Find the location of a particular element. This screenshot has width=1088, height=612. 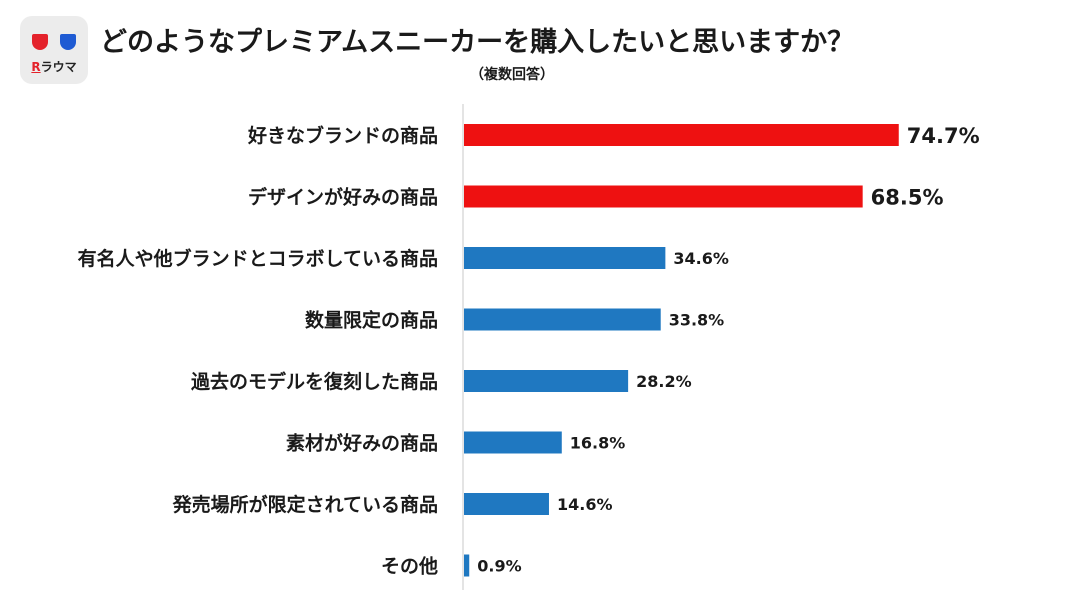

category-label: 数量限定の商品 is located at coordinates (371, 320).